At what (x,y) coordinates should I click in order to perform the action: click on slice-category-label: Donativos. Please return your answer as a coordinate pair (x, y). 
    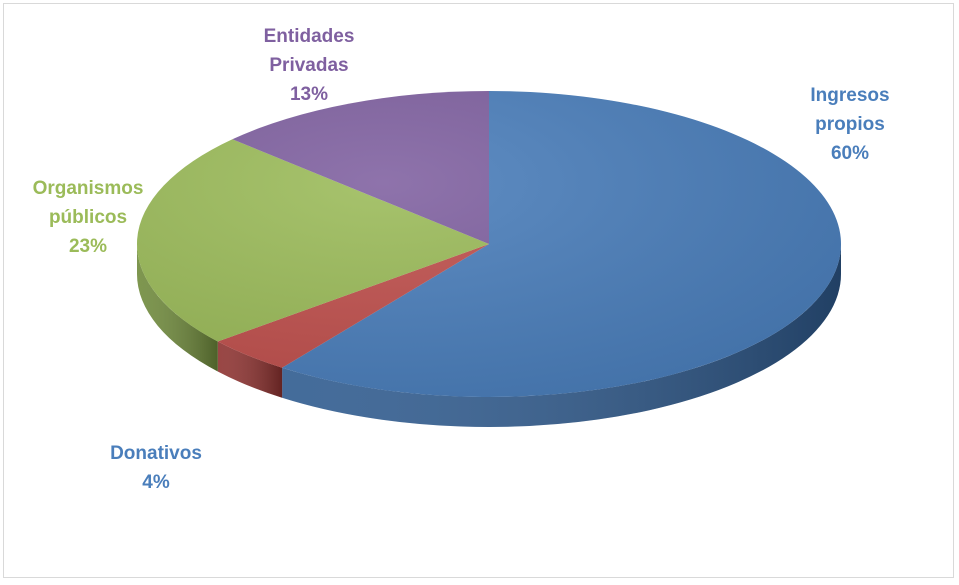
    Looking at the image, I should click on (156, 453).